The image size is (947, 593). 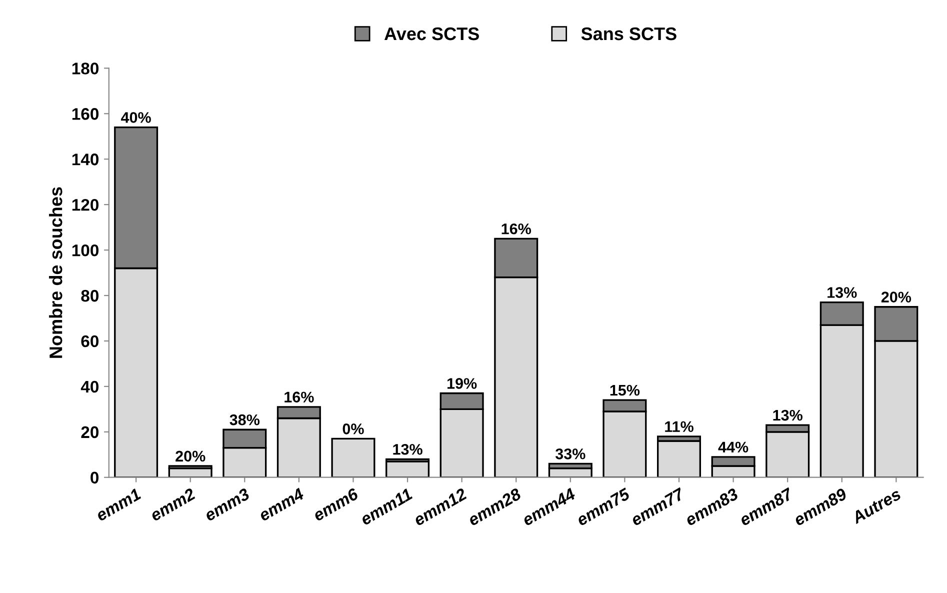 I want to click on annotation: 44%, so click(x=733, y=447).